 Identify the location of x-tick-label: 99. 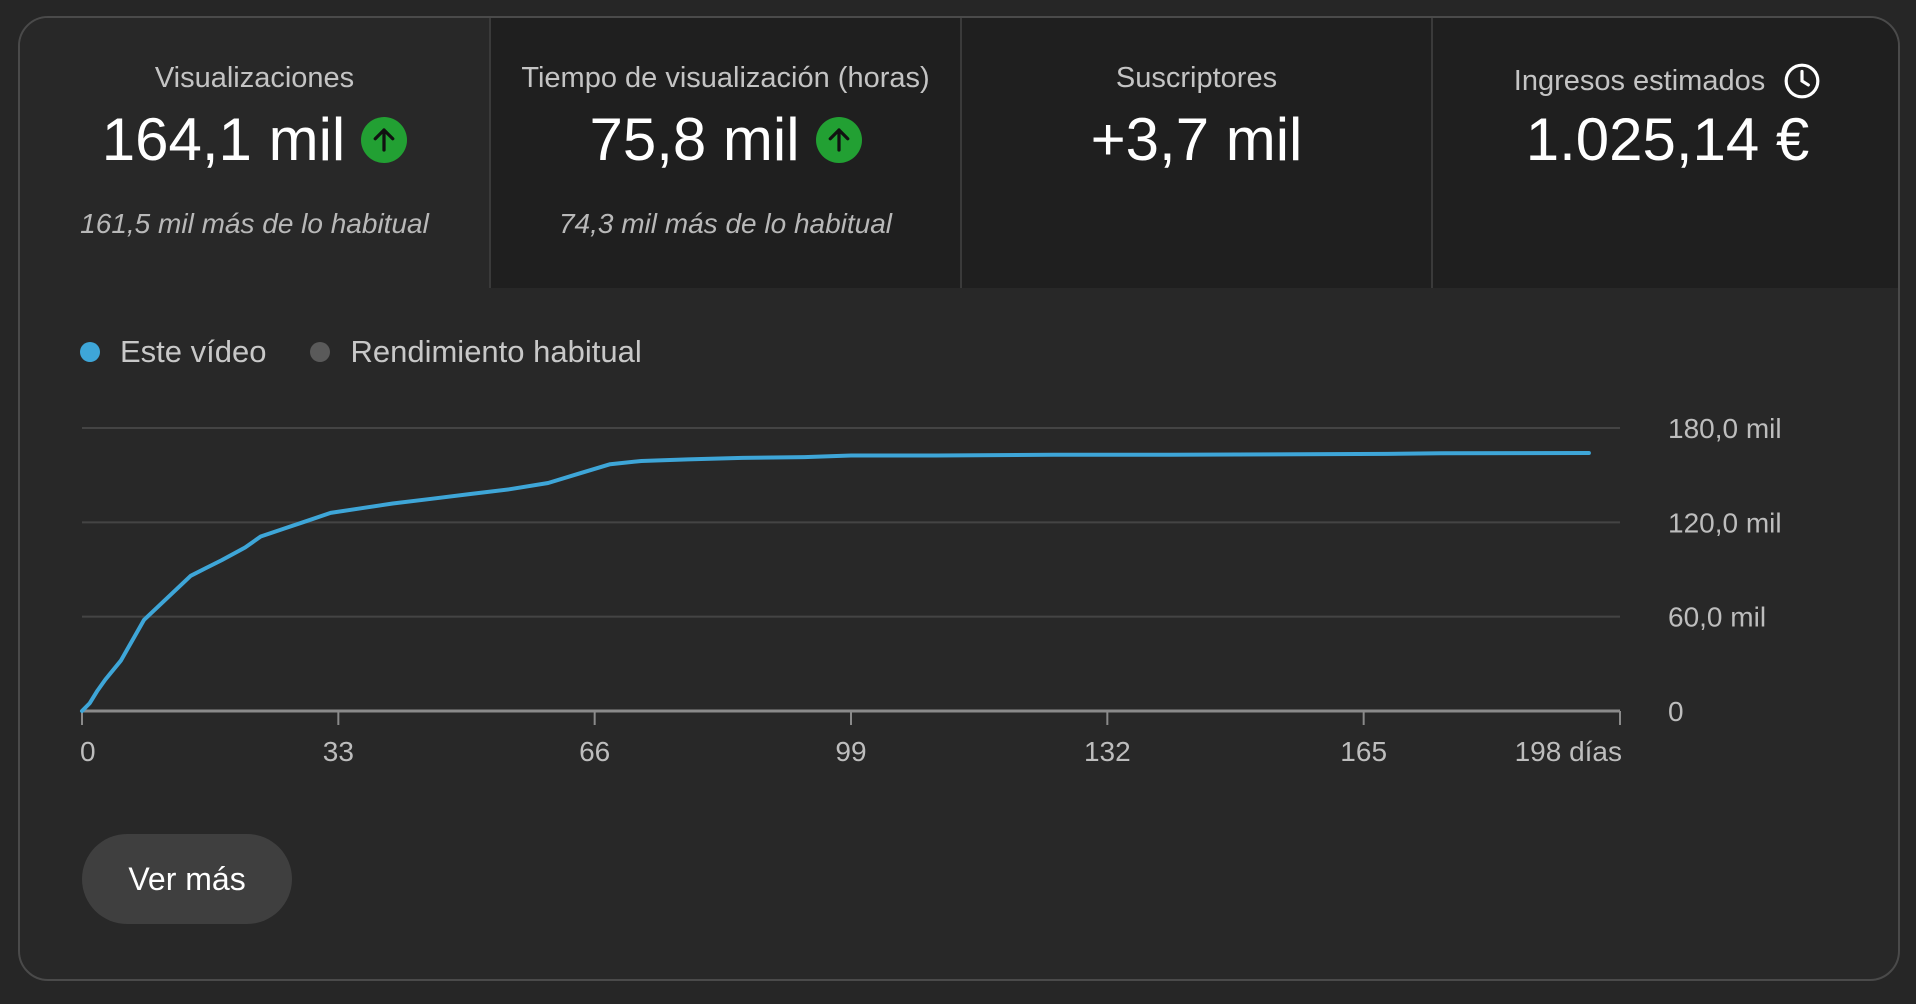
(850, 751).